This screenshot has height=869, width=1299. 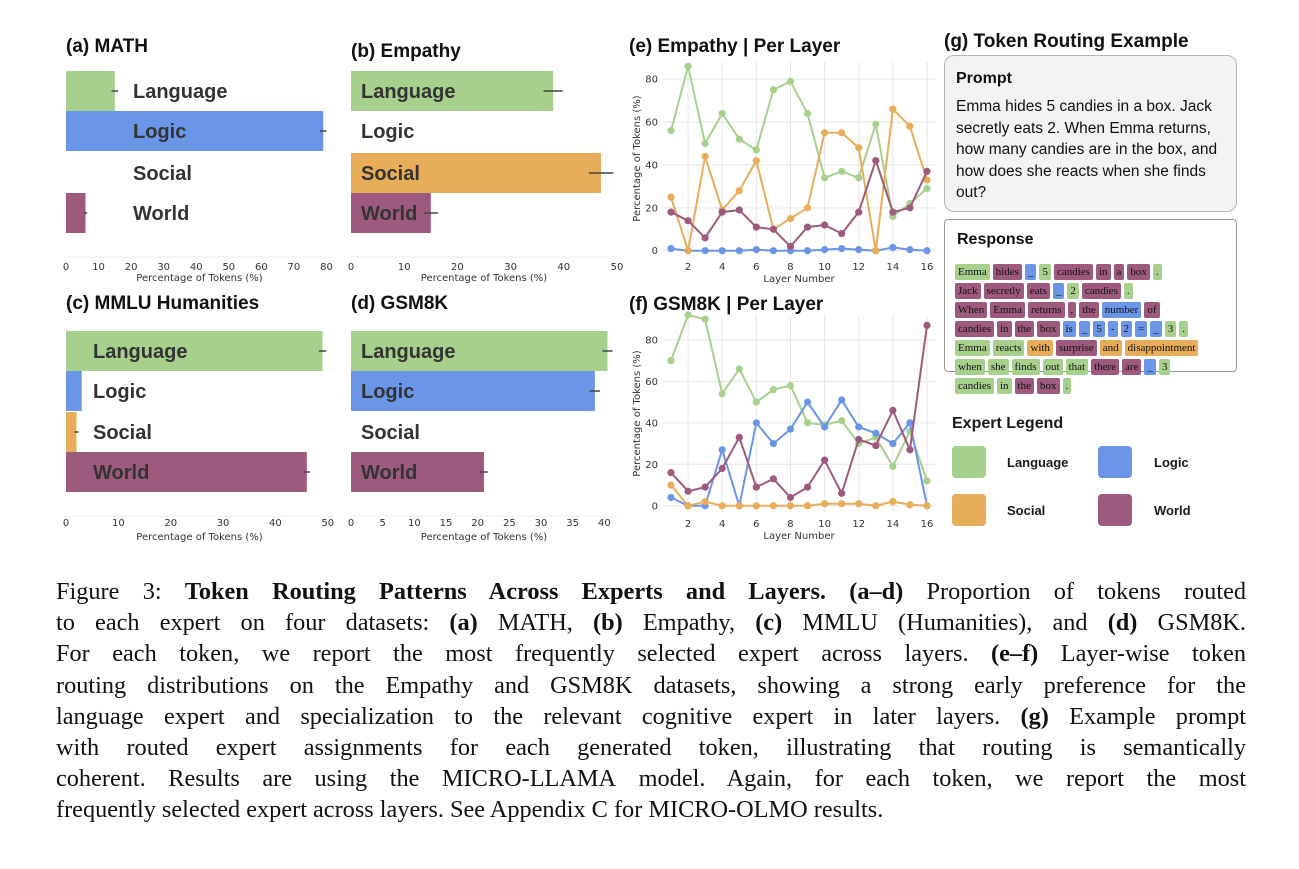 What do you see at coordinates (637, 413) in the screenshot?
I see `y-axis-label: Percentage of Tokens (%)` at bounding box center [637, 413].